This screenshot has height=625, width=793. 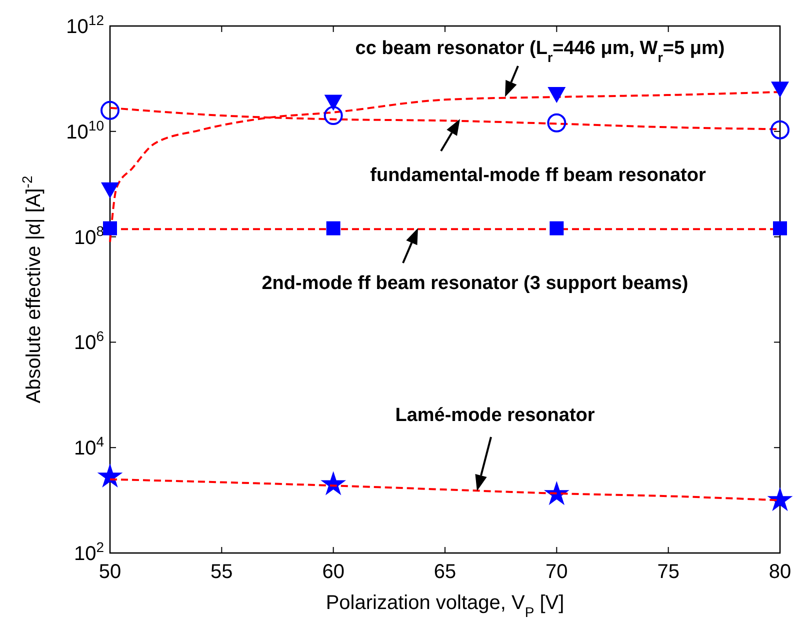 What do you see at coordinates (445, 572) in the screenshot?
I see `x-tick-label: 65` at bounding box center [445, 572].